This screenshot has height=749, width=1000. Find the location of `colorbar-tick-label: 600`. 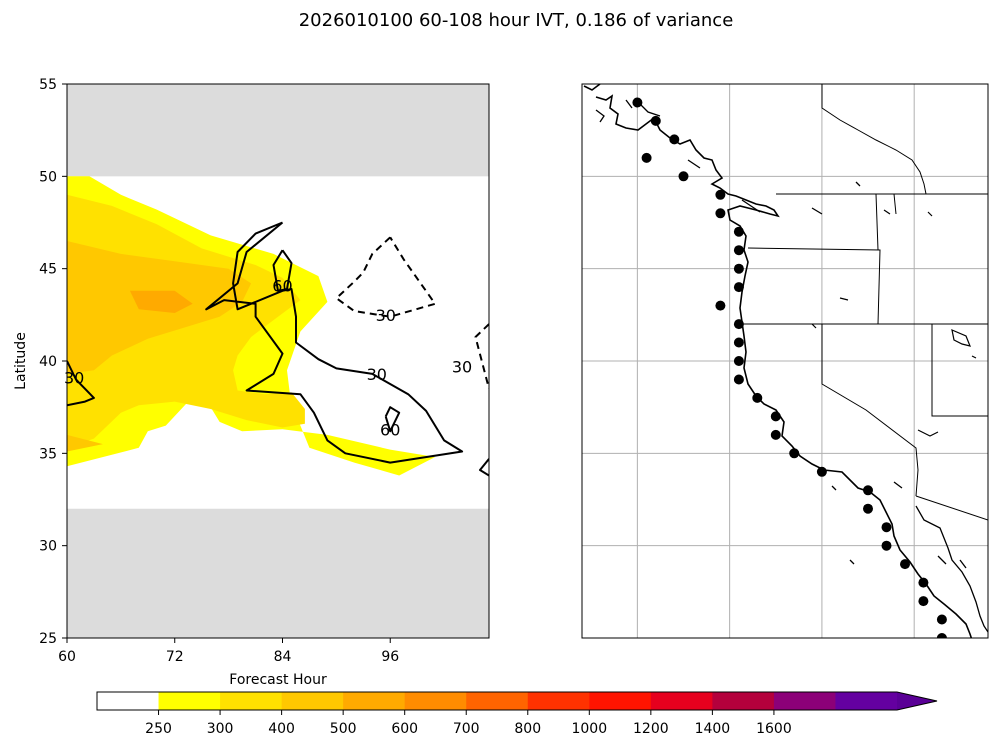

colorbar-tick-label: 600 is located at coordinates (404, 729).